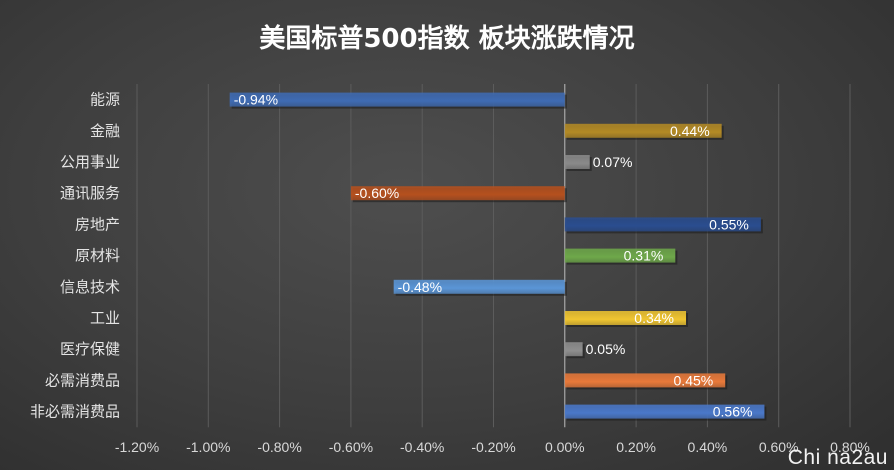 The image size is (894, 470). Describe the element at coordinates (351, 447) in the screenshot. I see `x-tick-label: -0.60%` at that location.